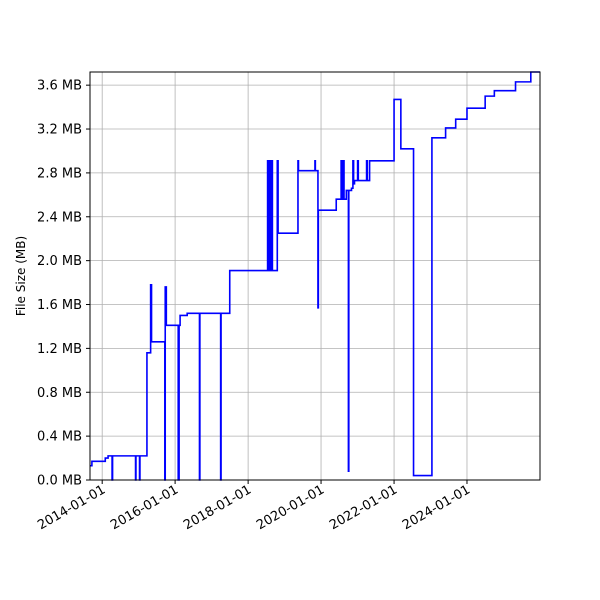 This screenshot has height=600, width=600. I want to click on y-axis-label: File Size (MB), so click(21, 276).